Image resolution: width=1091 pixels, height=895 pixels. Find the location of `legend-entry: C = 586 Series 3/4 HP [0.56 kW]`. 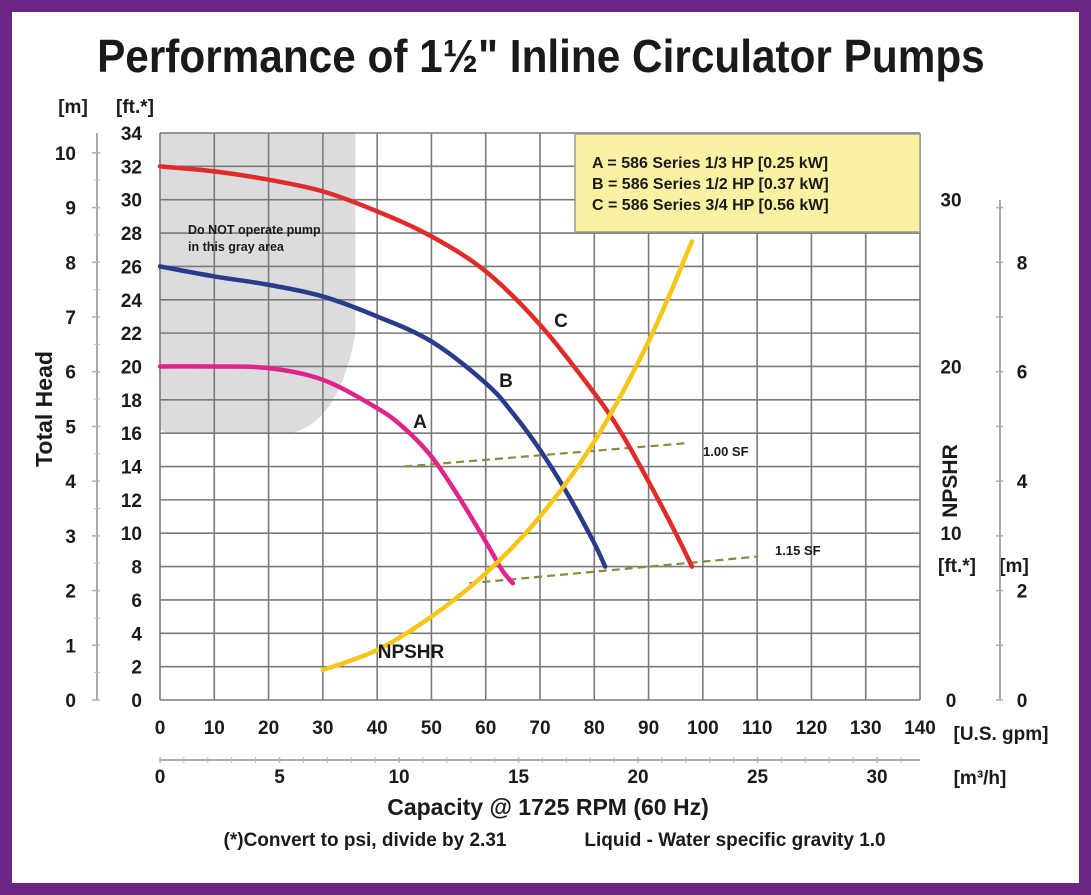

legend-entry: C = 586 Series 3/4 HP [0.56 kW] is located at coordinates (710, 205).